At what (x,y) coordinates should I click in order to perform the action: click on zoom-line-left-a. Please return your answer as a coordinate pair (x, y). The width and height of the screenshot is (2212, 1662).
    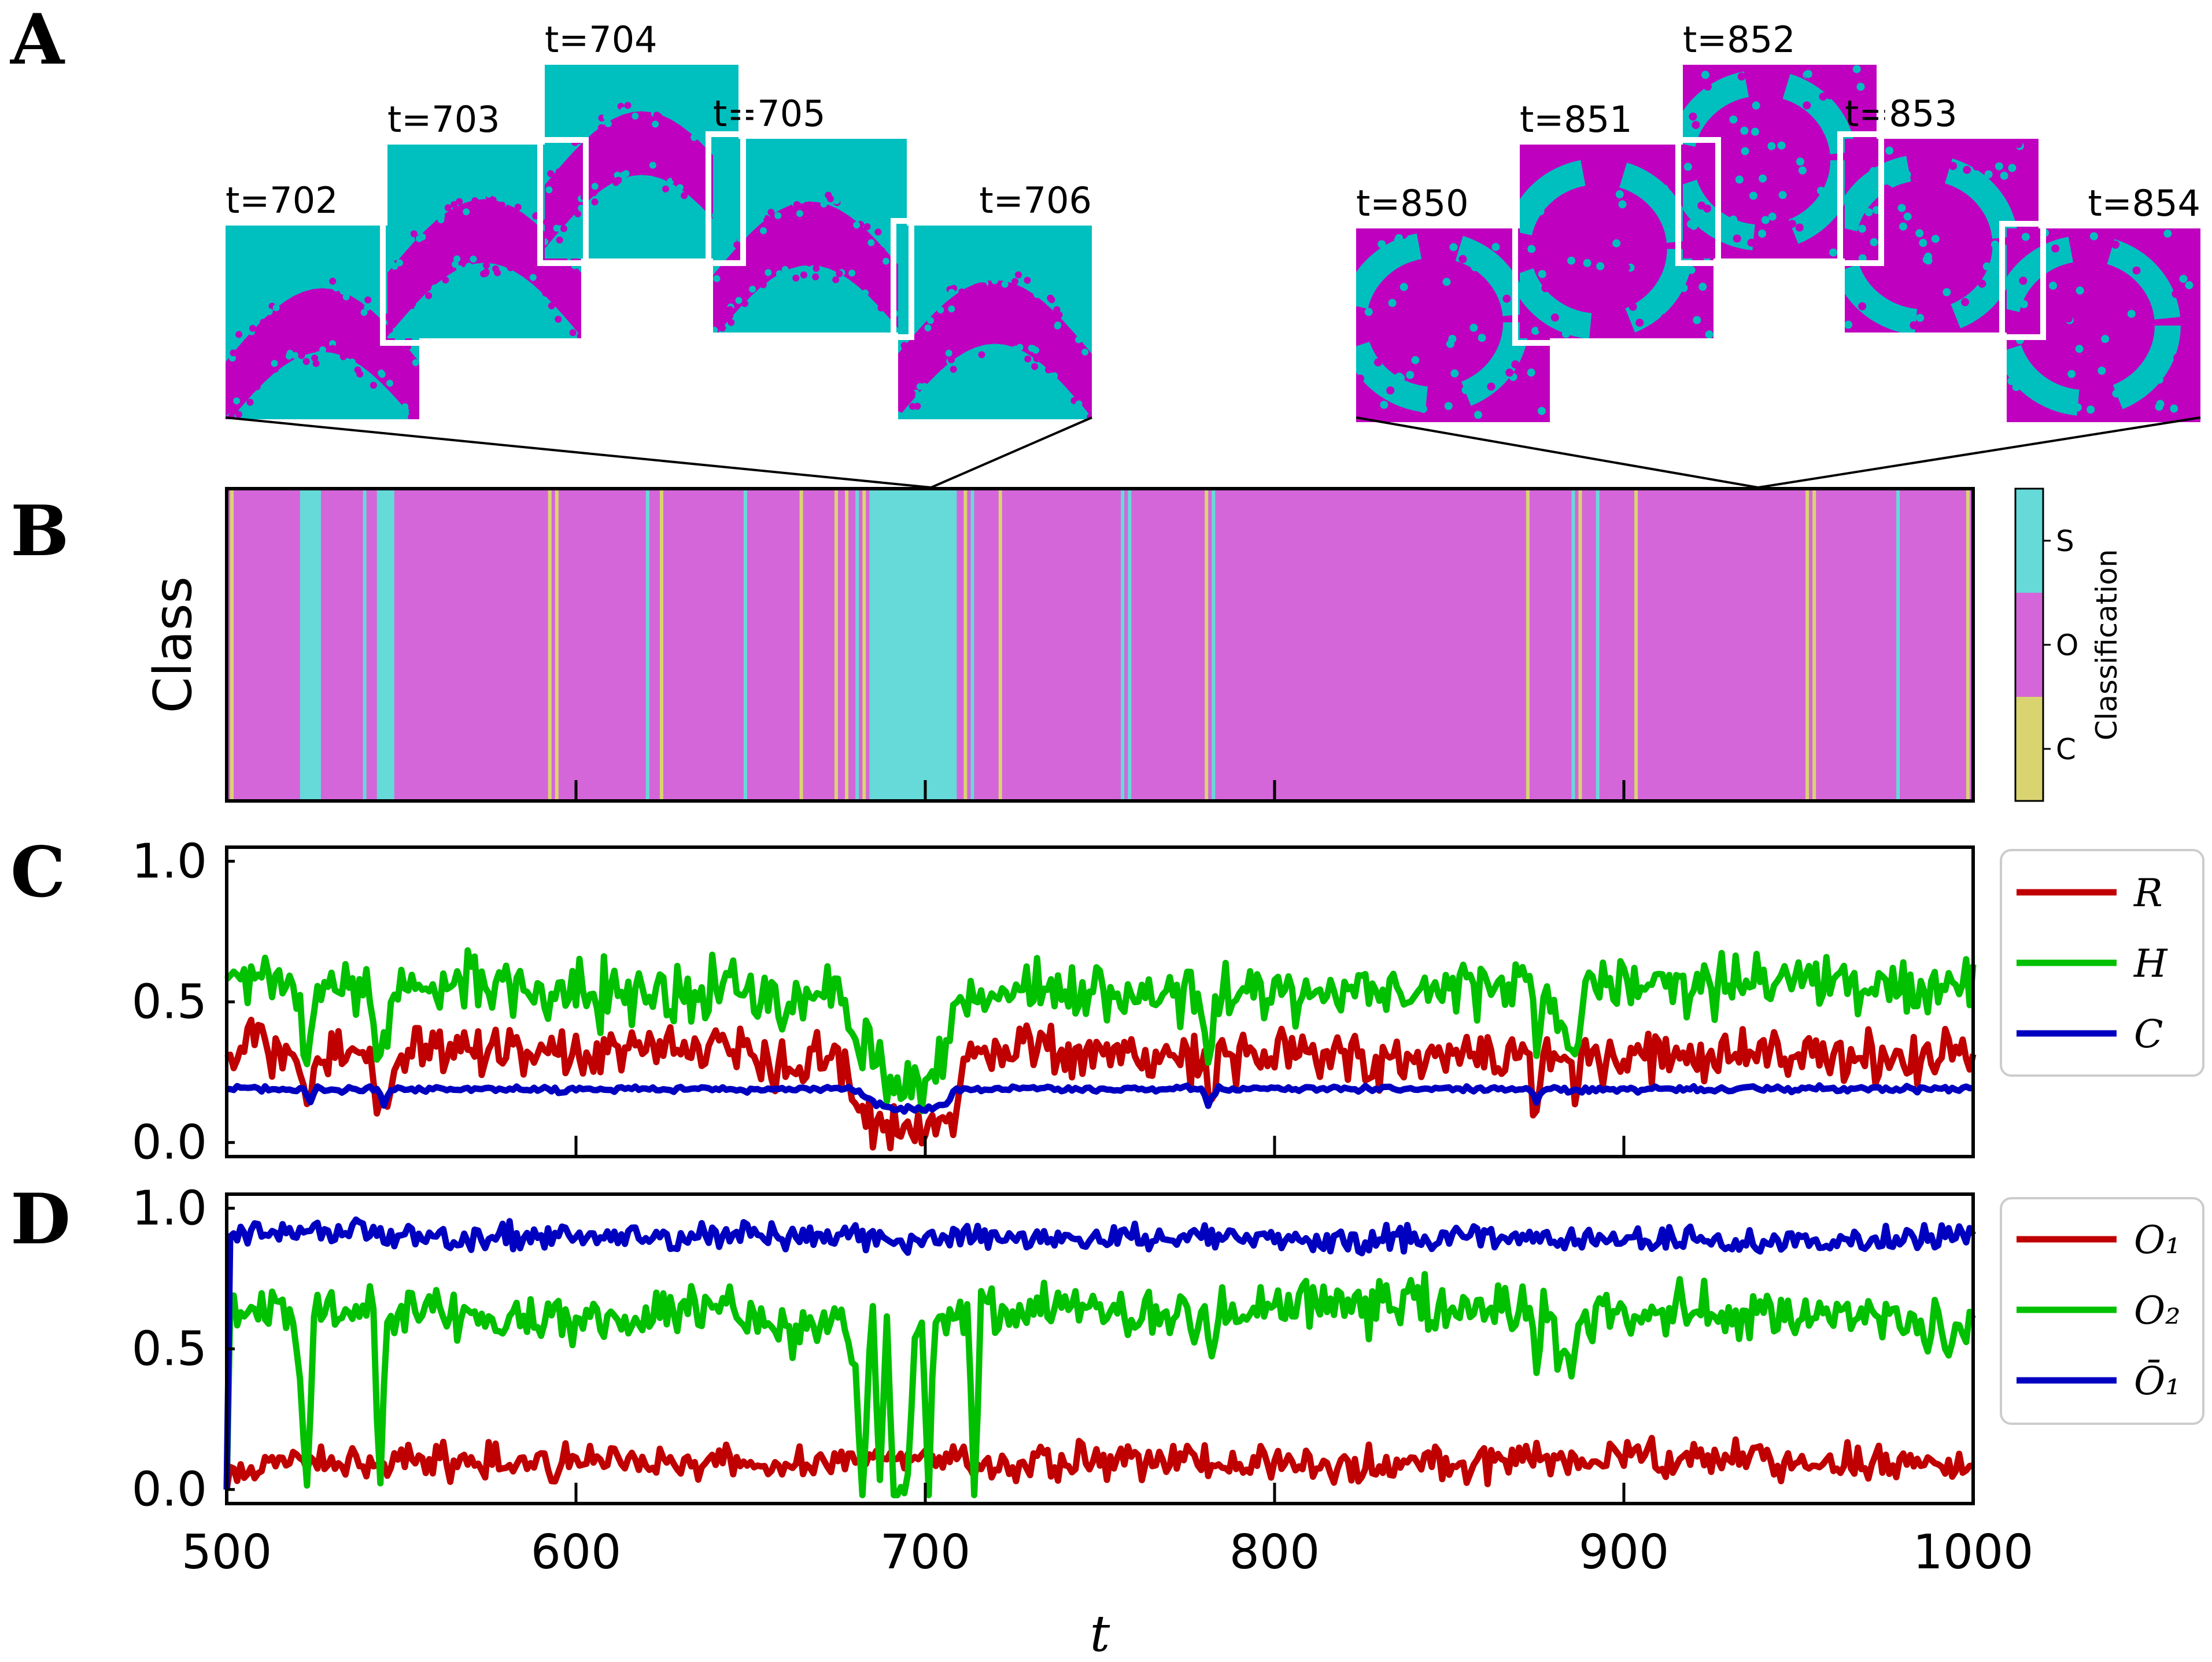
    Looking at the image, I should click on (578, 453).